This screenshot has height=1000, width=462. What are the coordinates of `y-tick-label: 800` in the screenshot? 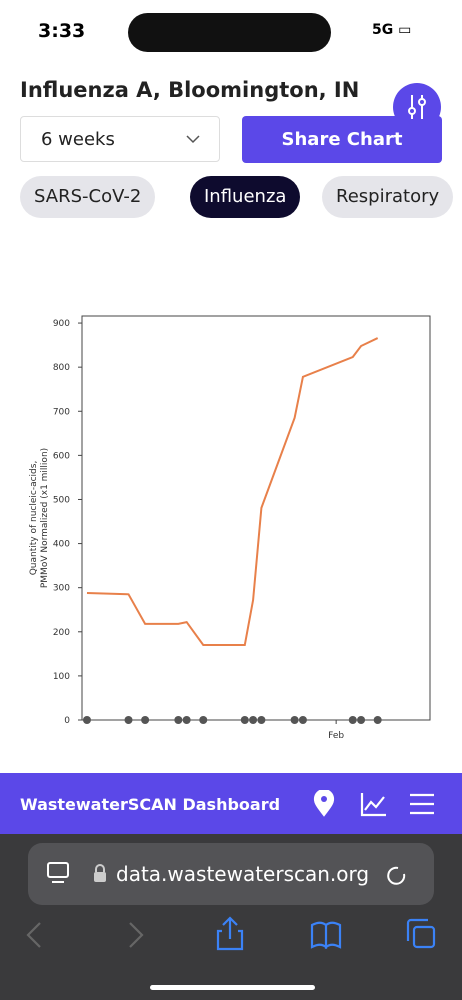 It's located at (61, 368).